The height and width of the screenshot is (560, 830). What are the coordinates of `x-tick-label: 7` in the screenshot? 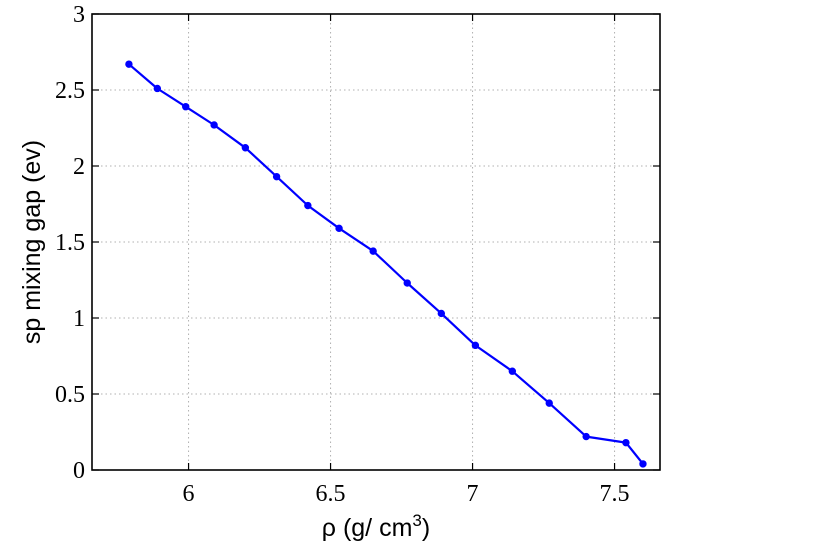 It's located at (473, 494).